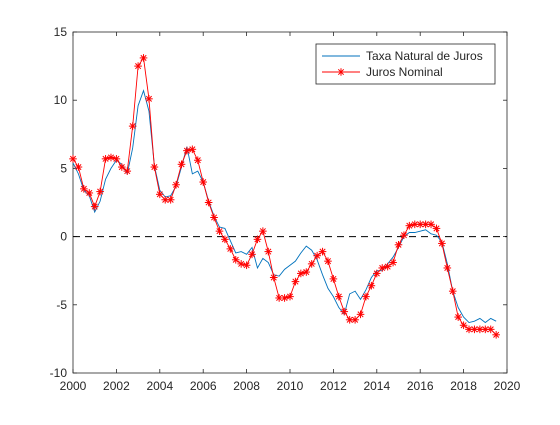 Image resolution: width=560 pixels, height=425 pixels. I want to click on y-tick-label: -5, so click(61, 305).